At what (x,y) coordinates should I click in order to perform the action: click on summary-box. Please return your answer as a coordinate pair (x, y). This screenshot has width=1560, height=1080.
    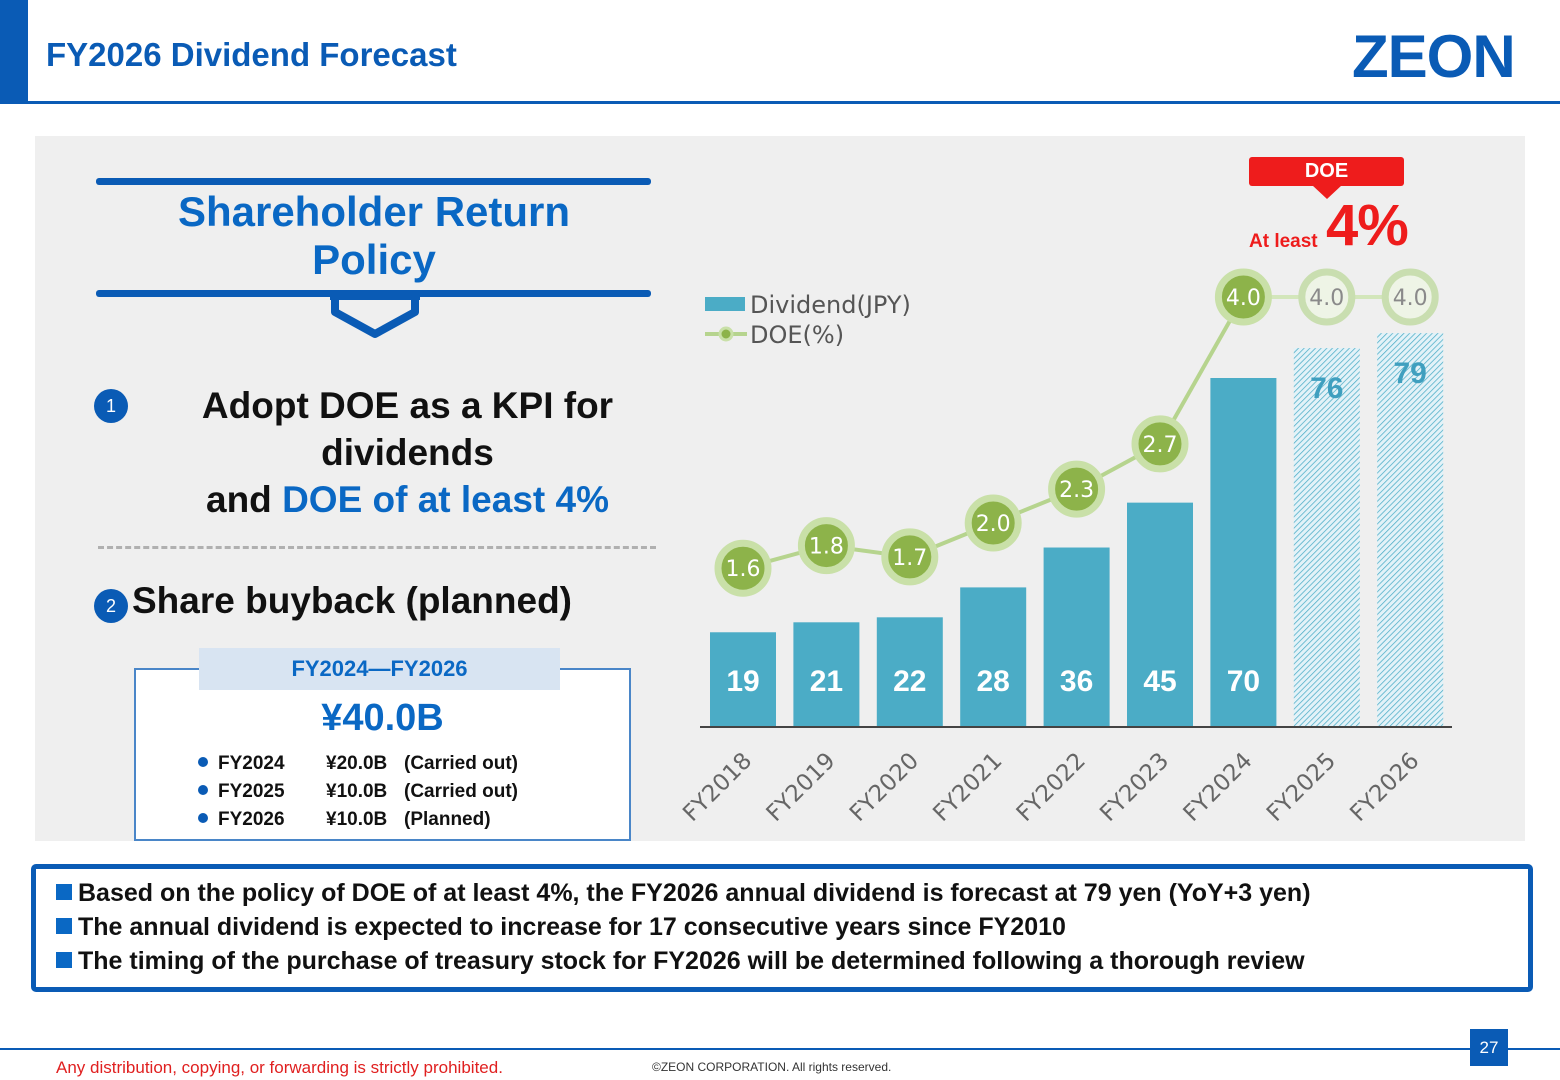
    Looking at the image, I should click on (782, 928).